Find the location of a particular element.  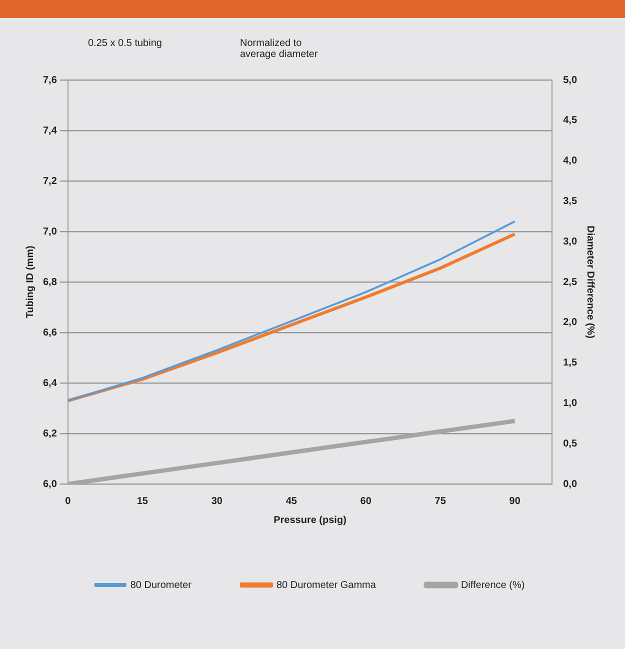

y-tick-label: 7,6 is located at coordinates (50, 80).